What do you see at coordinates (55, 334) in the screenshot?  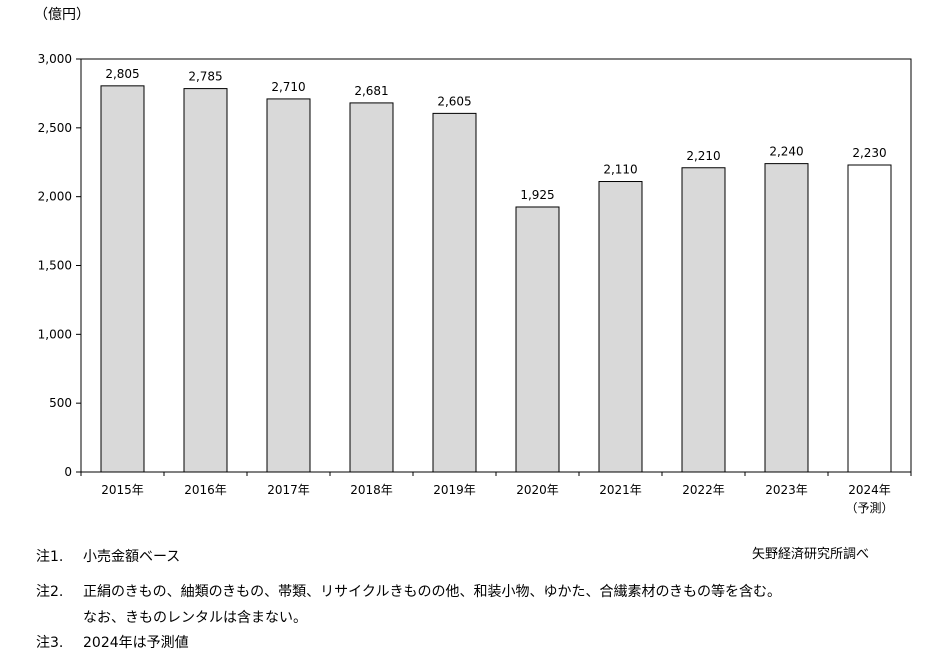 I see `y-tick-label: 1,000` at bounding box center [55, 334].